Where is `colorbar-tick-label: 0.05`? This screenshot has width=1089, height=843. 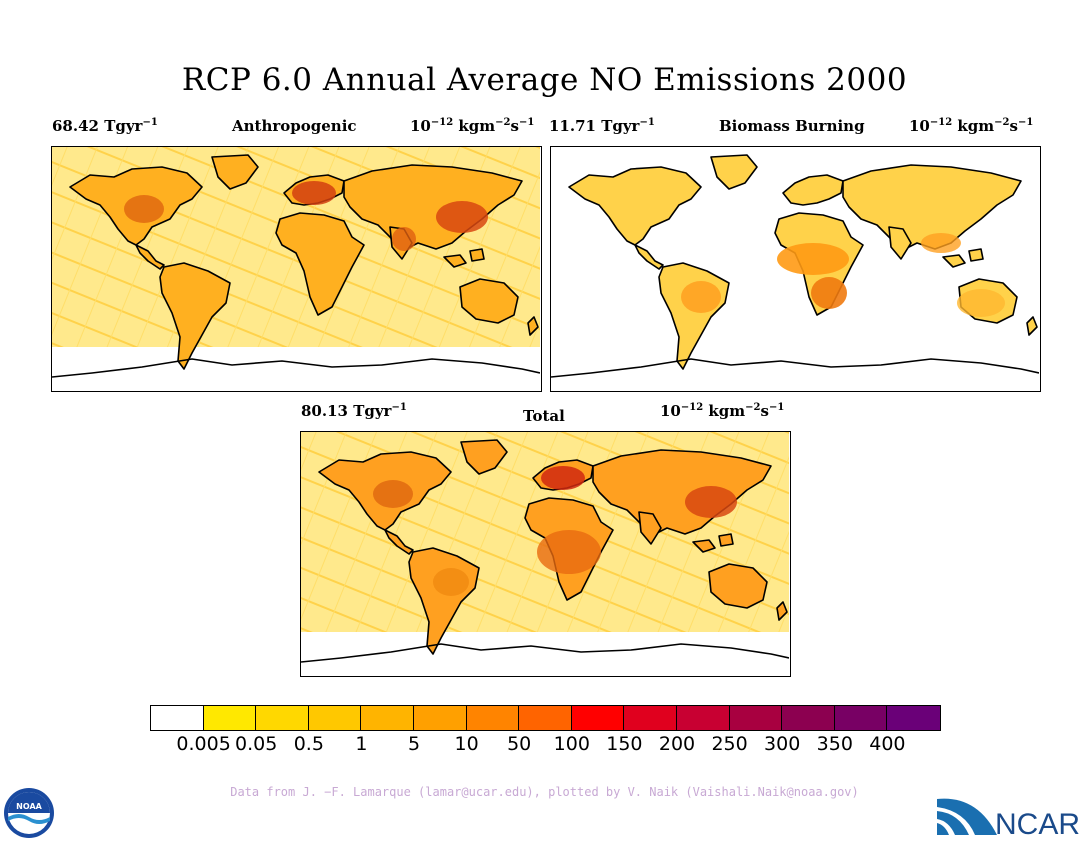
colorbar-tick-label: 0.05 is located at coordinates (256, 744).